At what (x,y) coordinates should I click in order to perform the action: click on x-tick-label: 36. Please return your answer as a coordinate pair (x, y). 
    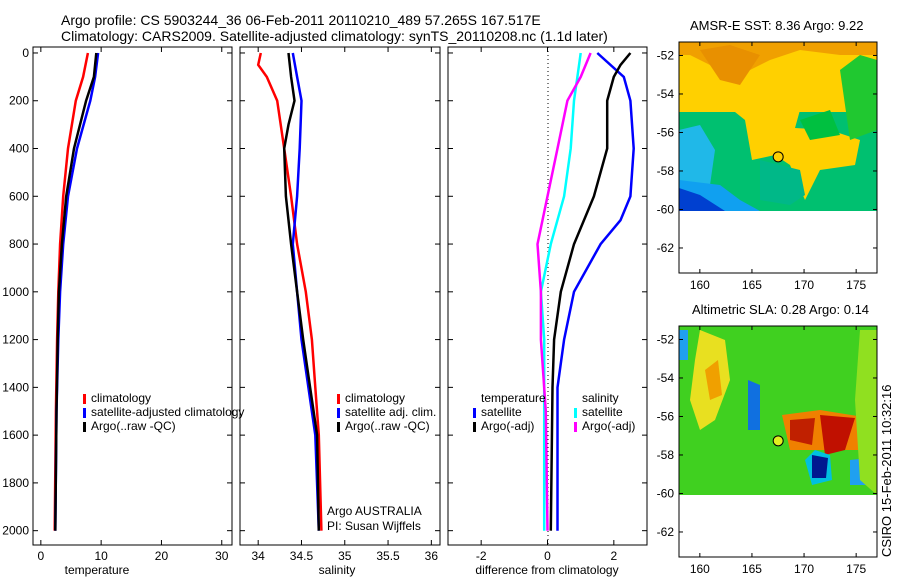
    Looking at the image, I should click on (432, 556).